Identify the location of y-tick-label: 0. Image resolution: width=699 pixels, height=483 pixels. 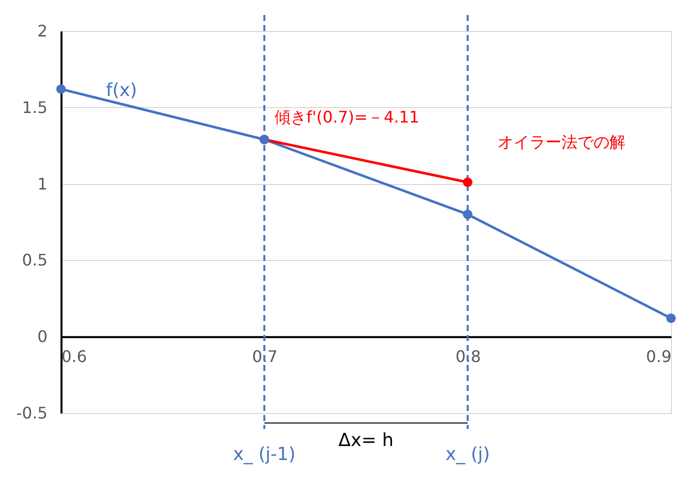
(42, 336).